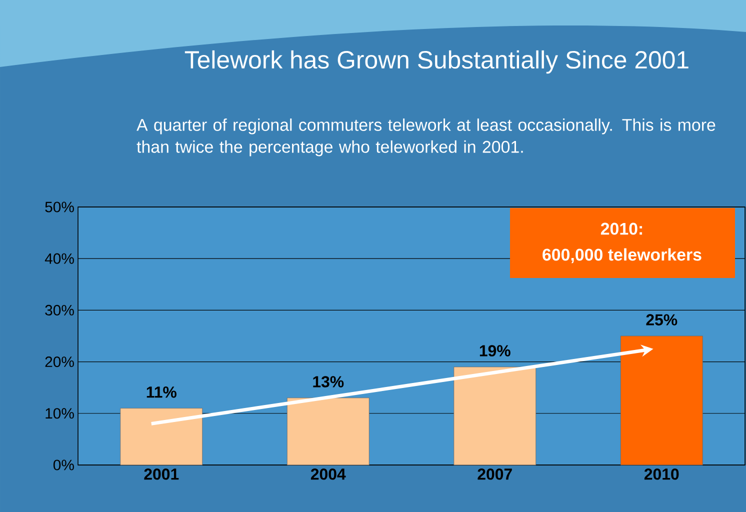 The height and width of the screenshot is (512, 746). I want to click on x-tick-label: 2010, so click(661, 474).